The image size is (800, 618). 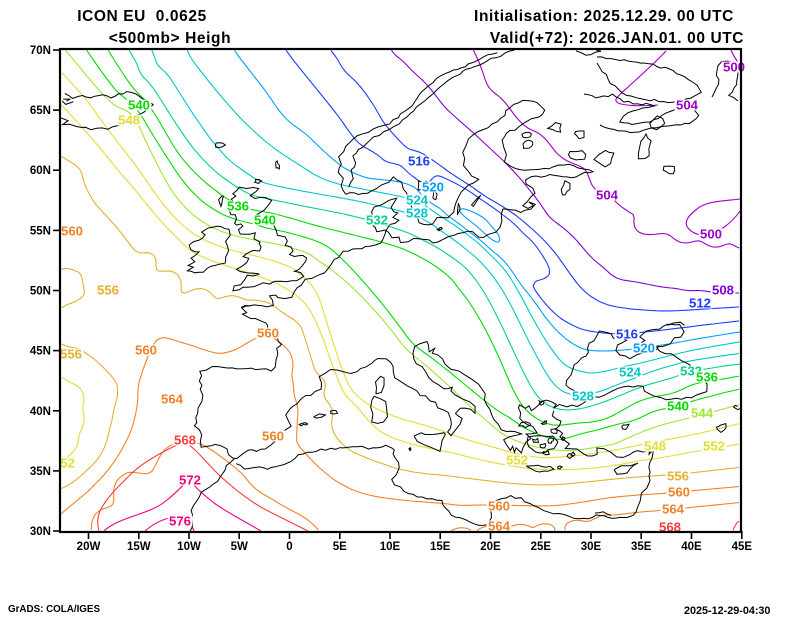 What do you see at coordinates (190, 480) in the screenshot?
I see `svg-text: 572` at bounding box center [190, 480].